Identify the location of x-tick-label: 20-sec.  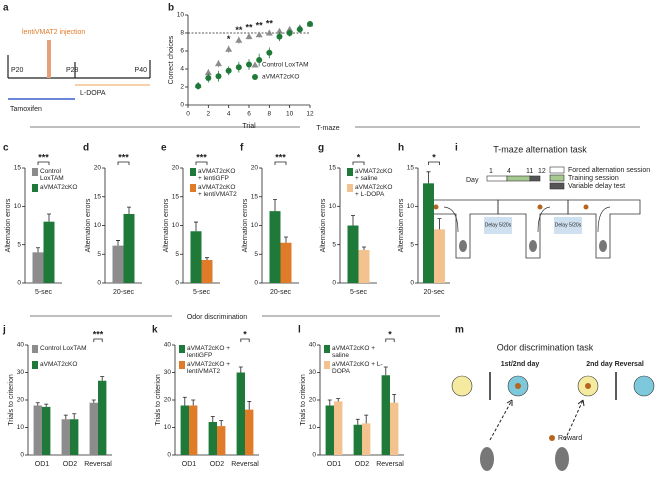
(124, 292).